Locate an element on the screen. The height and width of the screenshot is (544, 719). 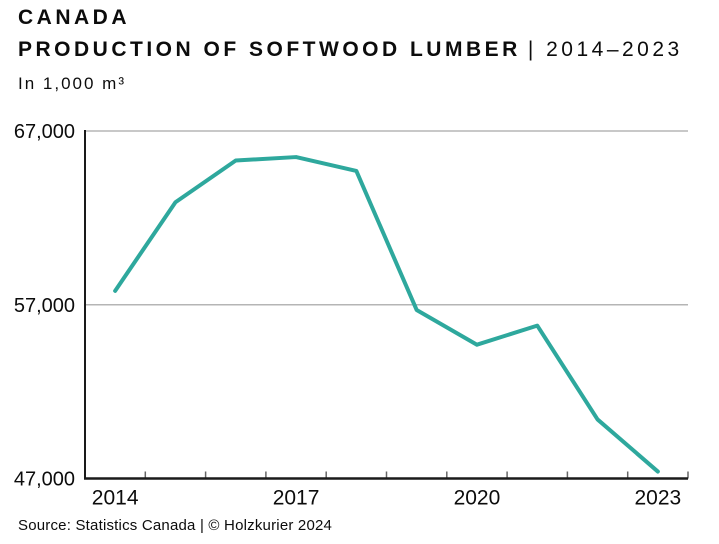
chart-title: PRODUCTION OF SOFTWOOD LUMBER | 2014–2023 is located at coordinates (350, 50).